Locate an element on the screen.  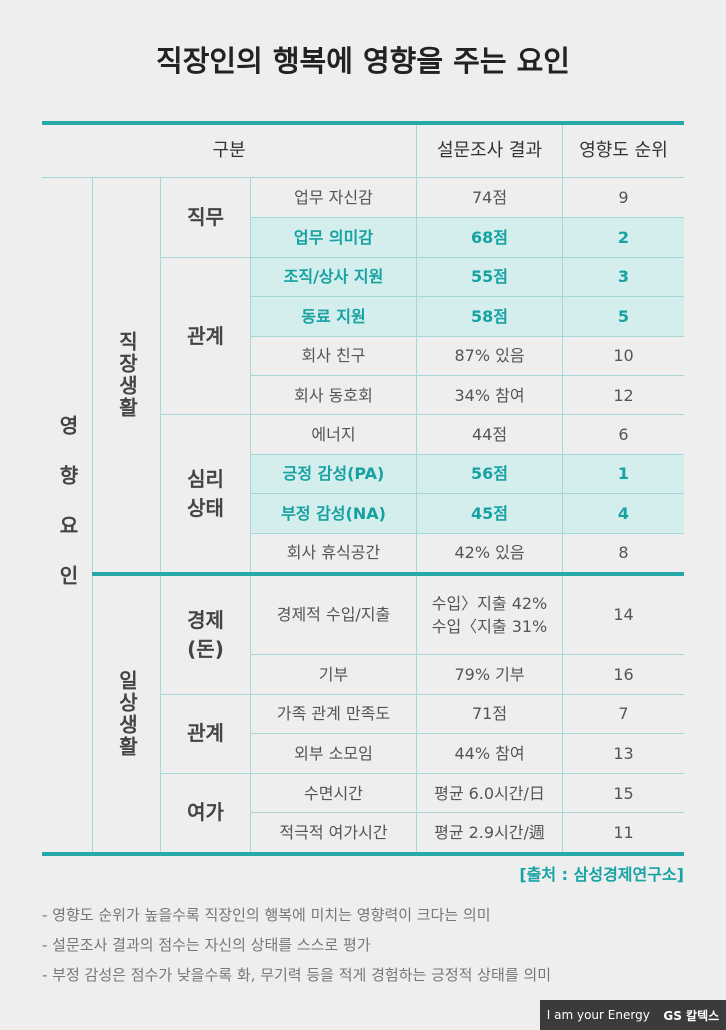
result-cell: 74점 is located at coordinates (489, 198).